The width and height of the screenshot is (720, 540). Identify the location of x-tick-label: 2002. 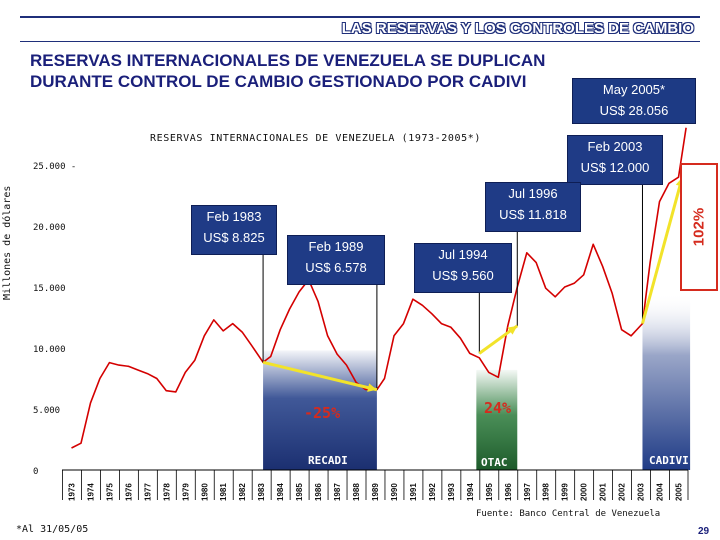
(622, 492).